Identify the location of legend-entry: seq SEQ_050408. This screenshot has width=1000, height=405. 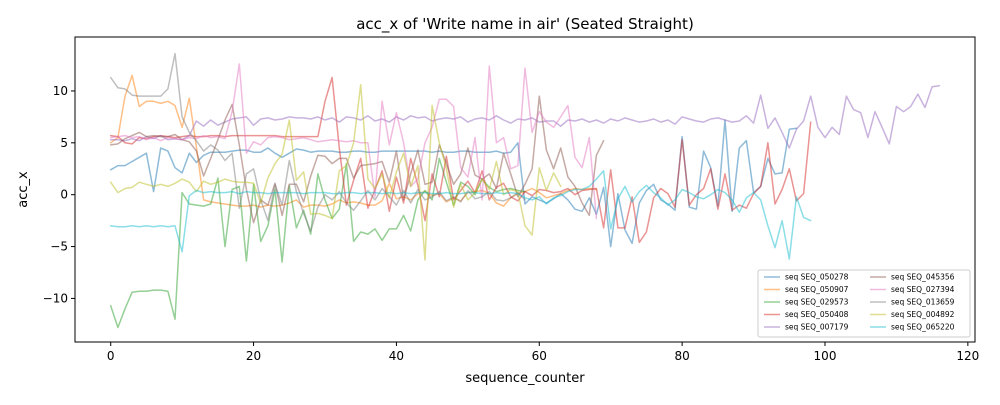
(817, 314).